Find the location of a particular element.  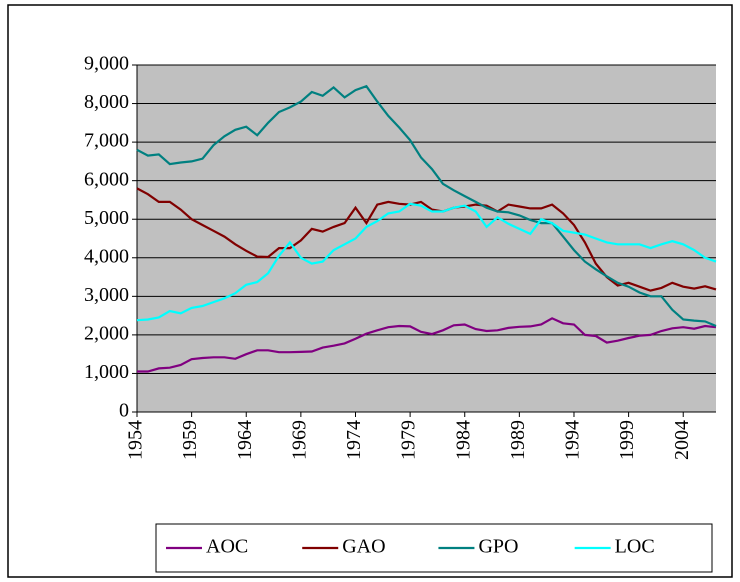

x-tick-label: 1959 is located at coordinates (190, 440).